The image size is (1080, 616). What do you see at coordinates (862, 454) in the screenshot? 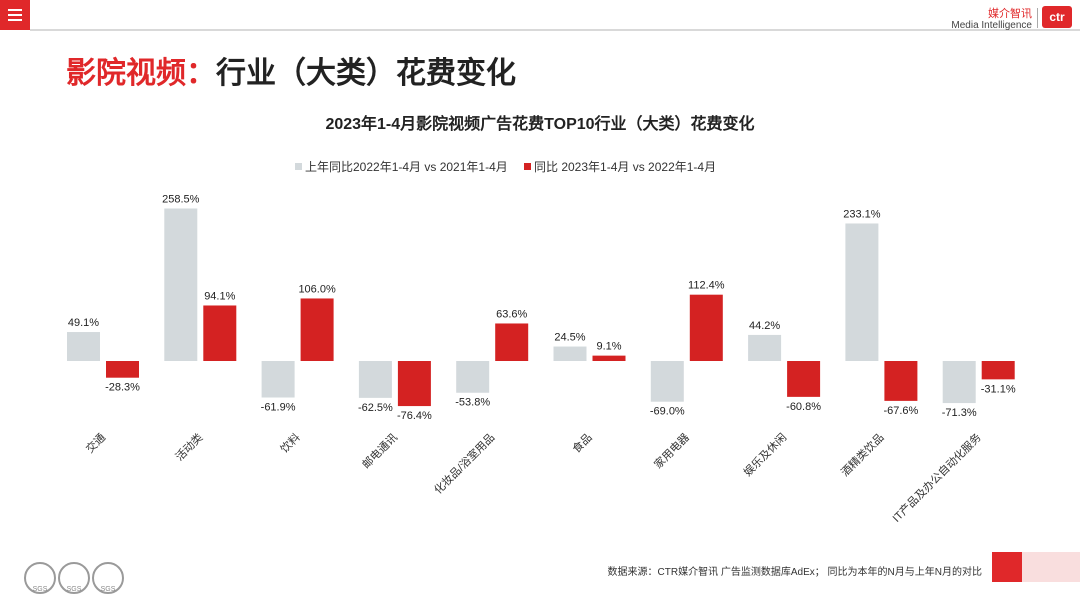
I see `category-label: 酒精类饮品` at bounding box center [862, 454].